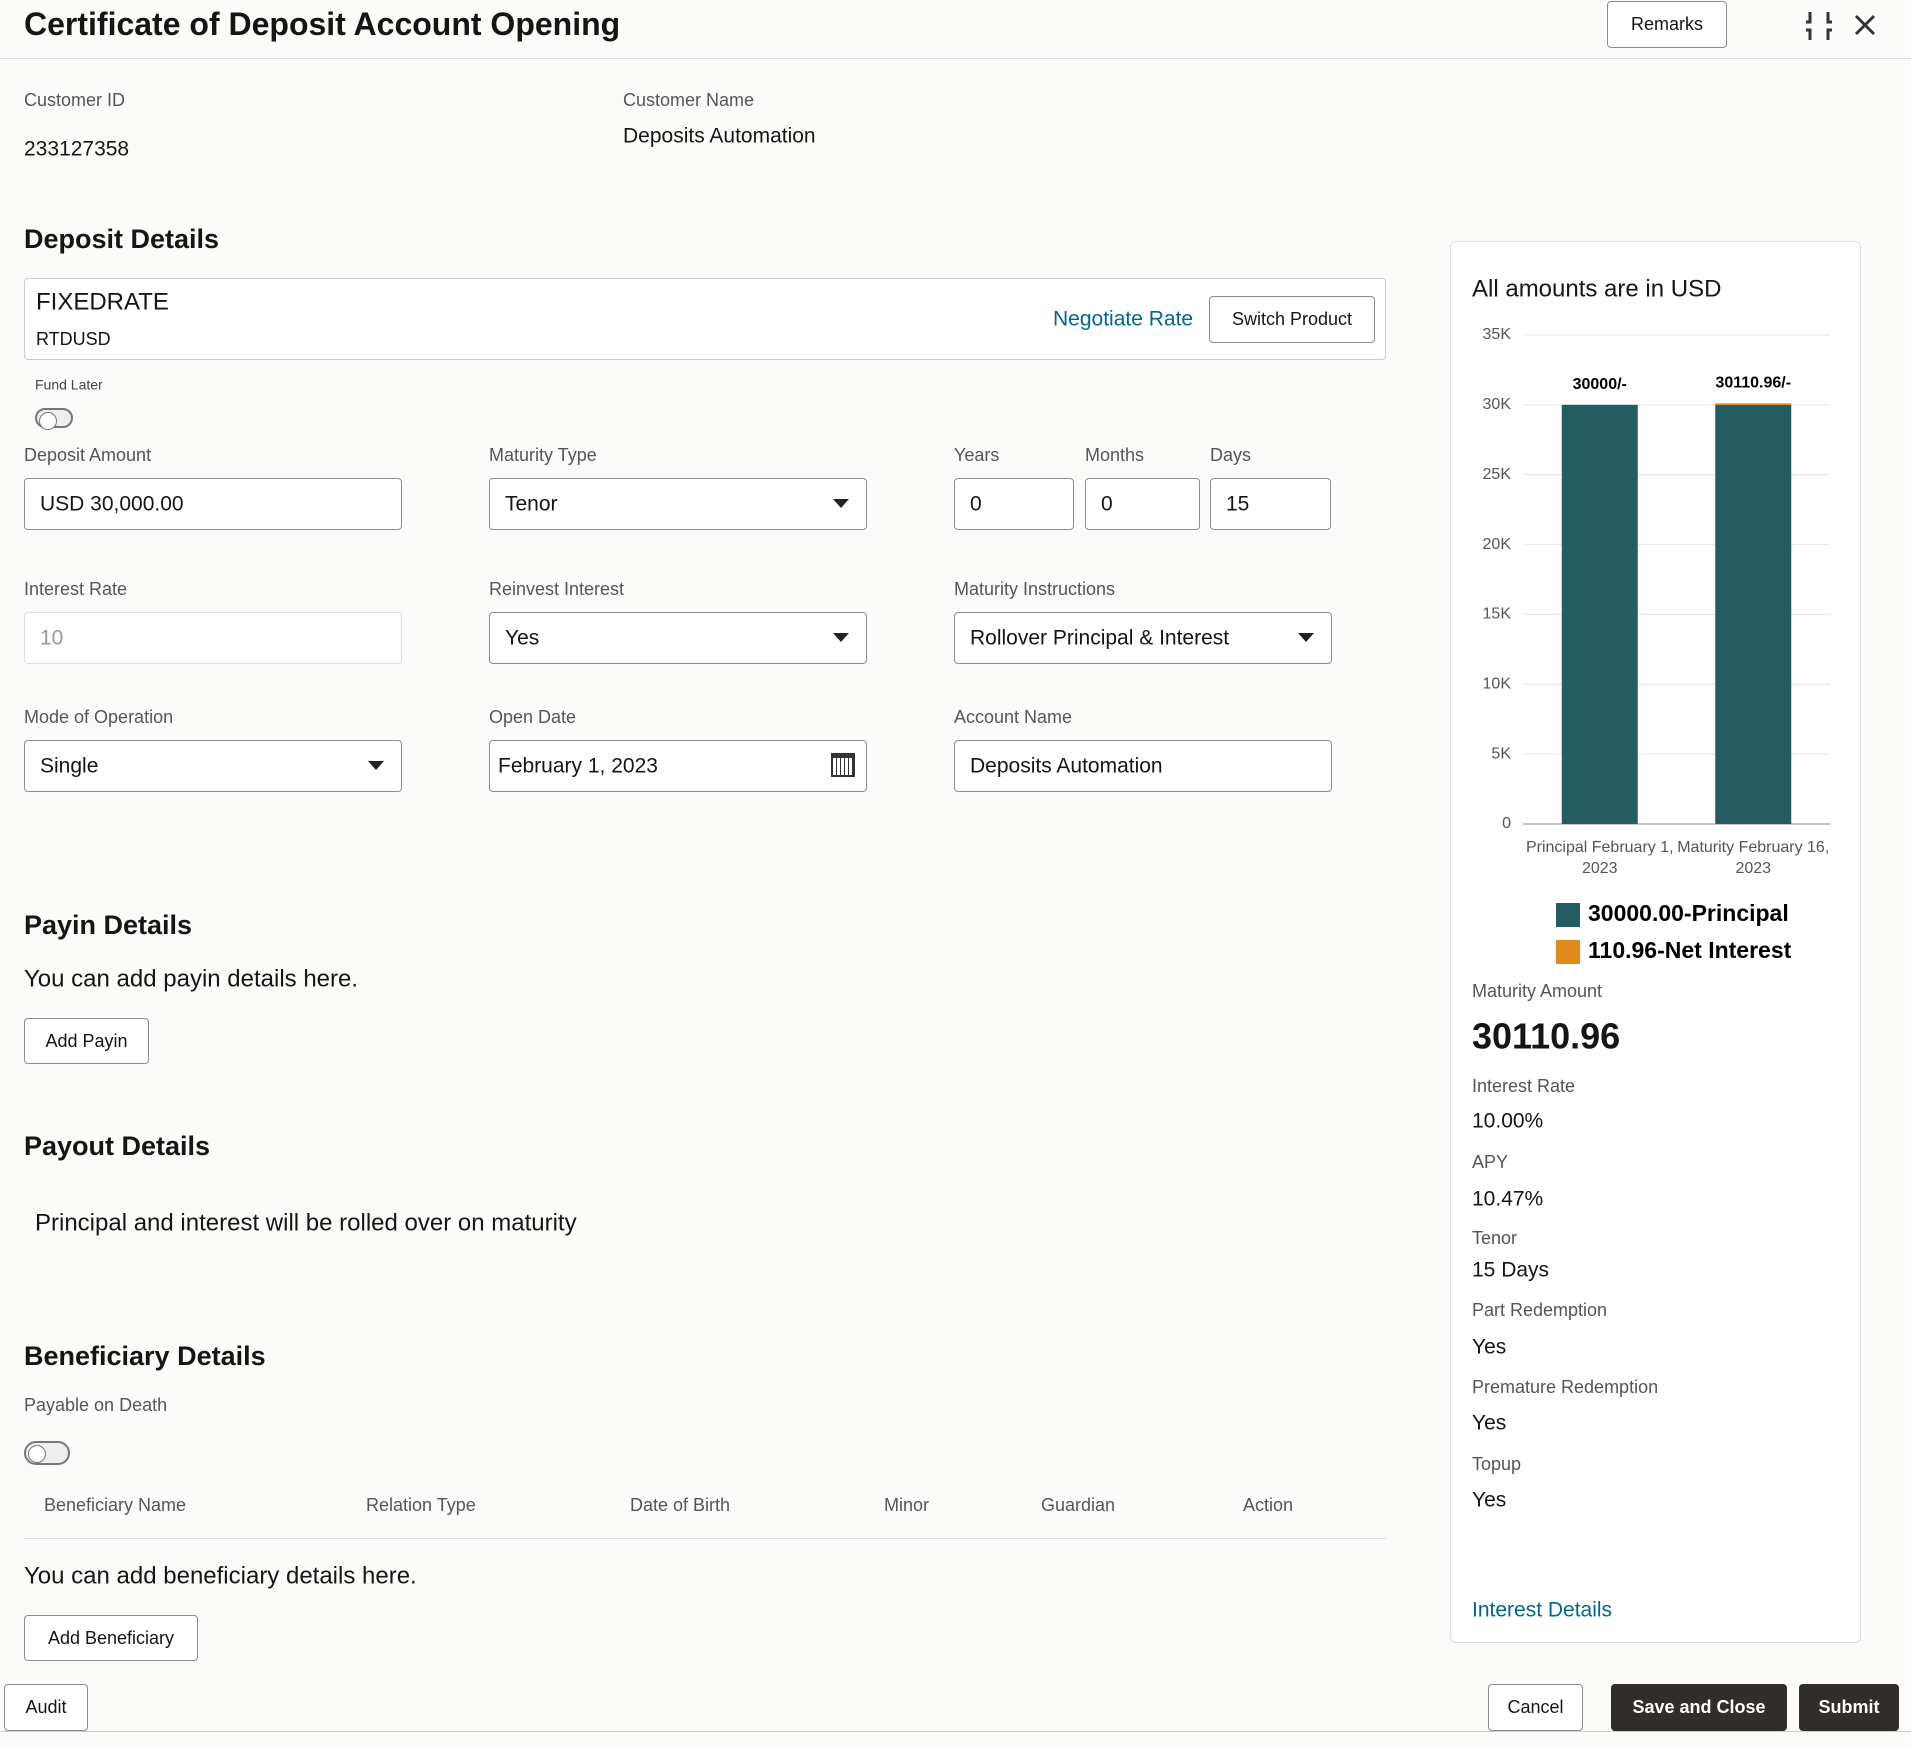 This screenshot has width=1911, height=1748. Describe the element at coordinates (47, 1453) in the screenshot. I see `payable-on-death-toggle` at that location.